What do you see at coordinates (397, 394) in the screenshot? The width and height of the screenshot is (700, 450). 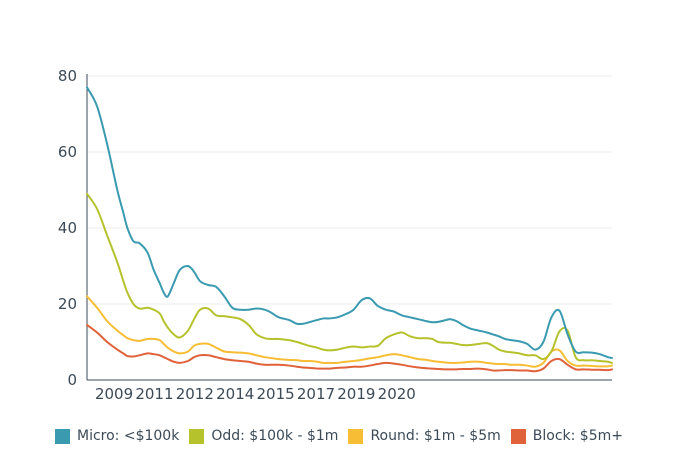 I see `x-tick-label: 2020` at bounding box center [397, 394].